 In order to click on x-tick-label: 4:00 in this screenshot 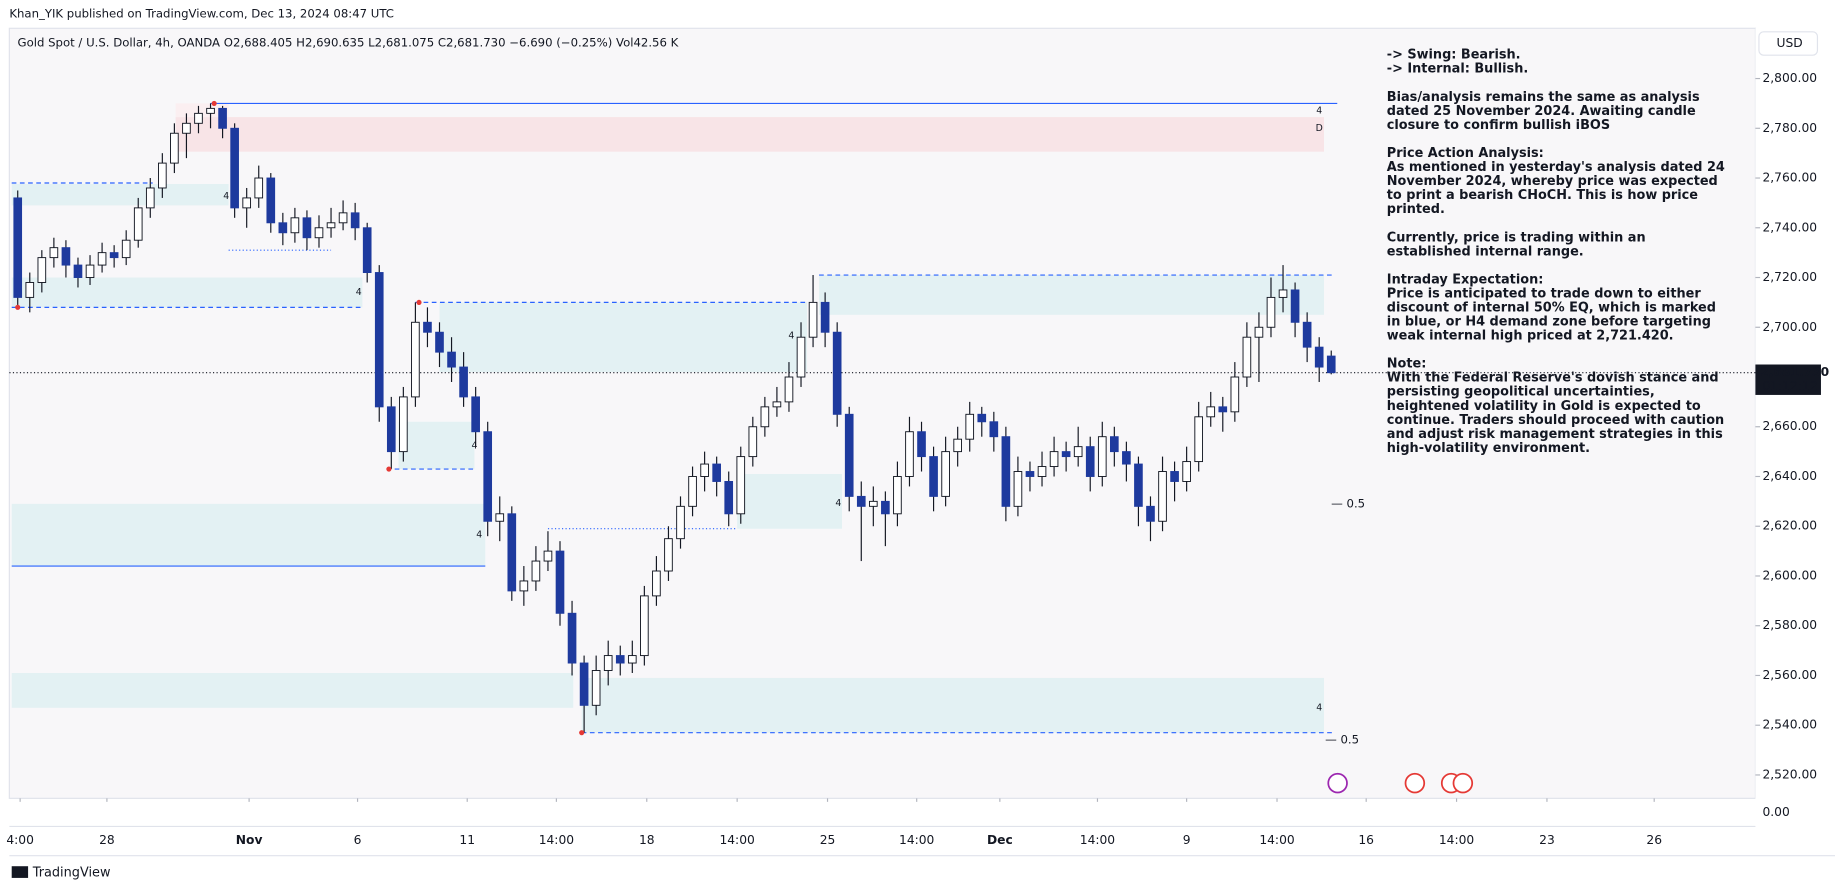, I will do `click(20, 840)`.